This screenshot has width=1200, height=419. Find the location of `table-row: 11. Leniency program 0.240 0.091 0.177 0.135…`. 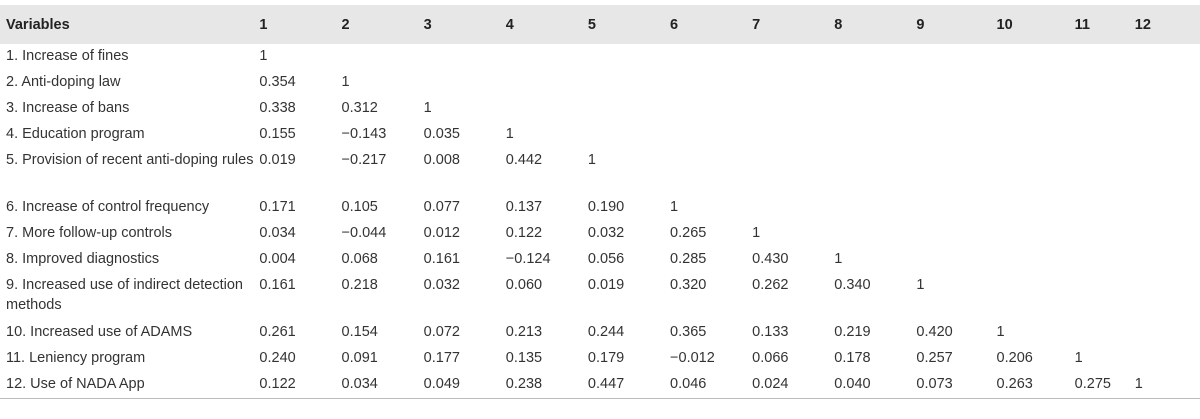

table-row: 11. Leniency program 0.240 0.091 0.177 0.135… is located at coordinates (600, 359).